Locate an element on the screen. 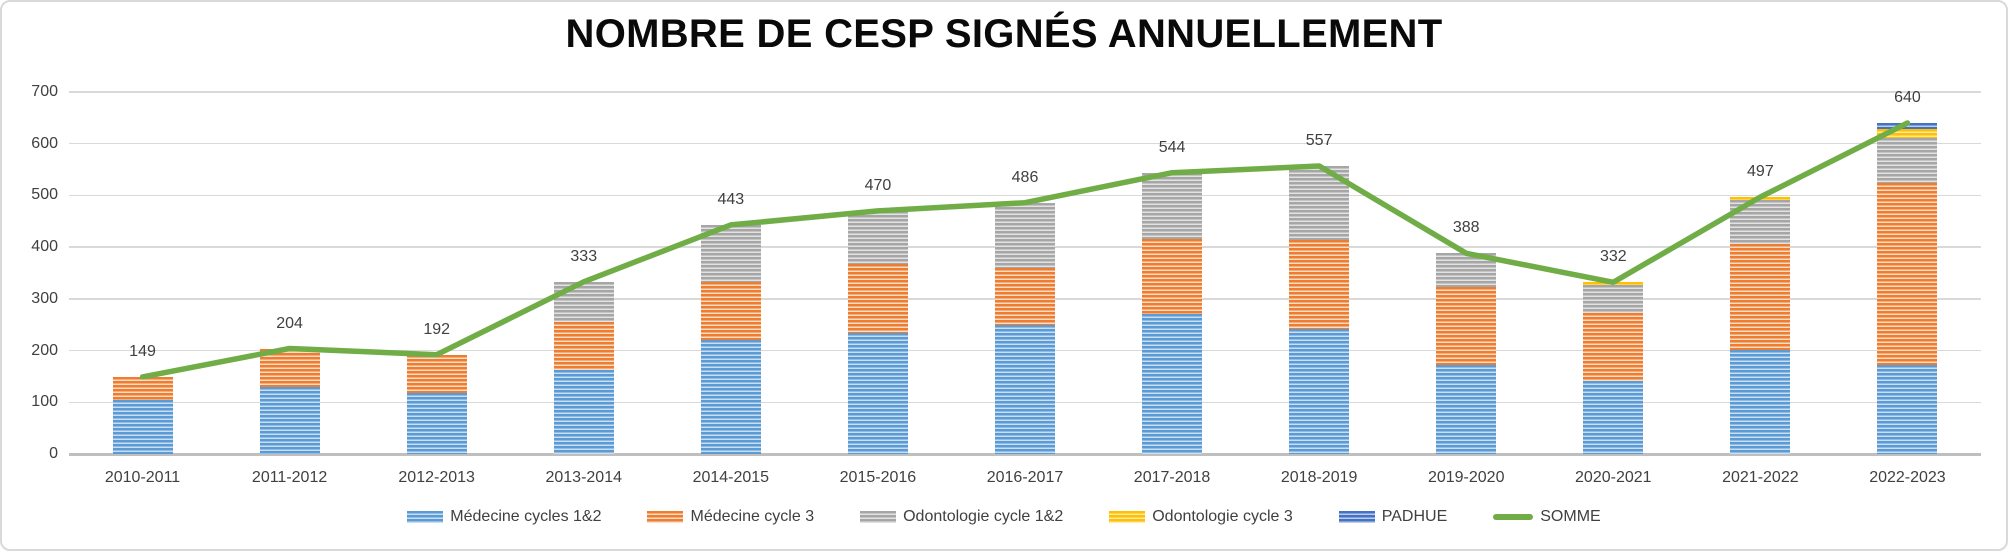 This screenshot has height=551, width=2008. legend-label: Médecine cycle 3 is located at coordinates (752, 516).